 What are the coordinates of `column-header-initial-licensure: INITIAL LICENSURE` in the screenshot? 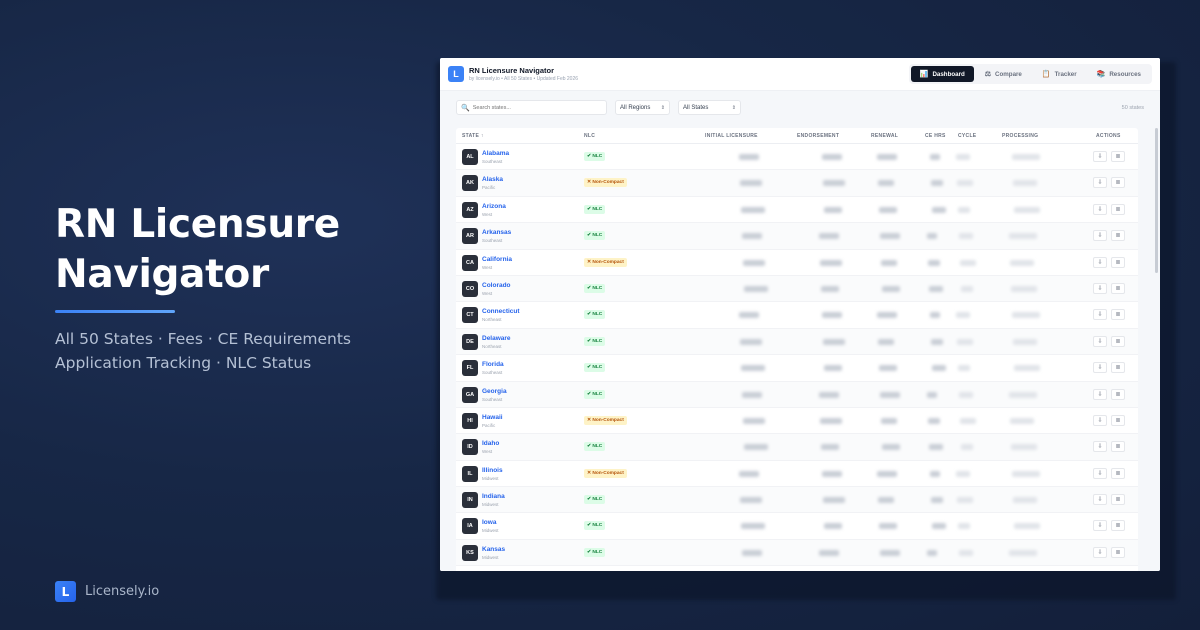 It's located at (731, 136).